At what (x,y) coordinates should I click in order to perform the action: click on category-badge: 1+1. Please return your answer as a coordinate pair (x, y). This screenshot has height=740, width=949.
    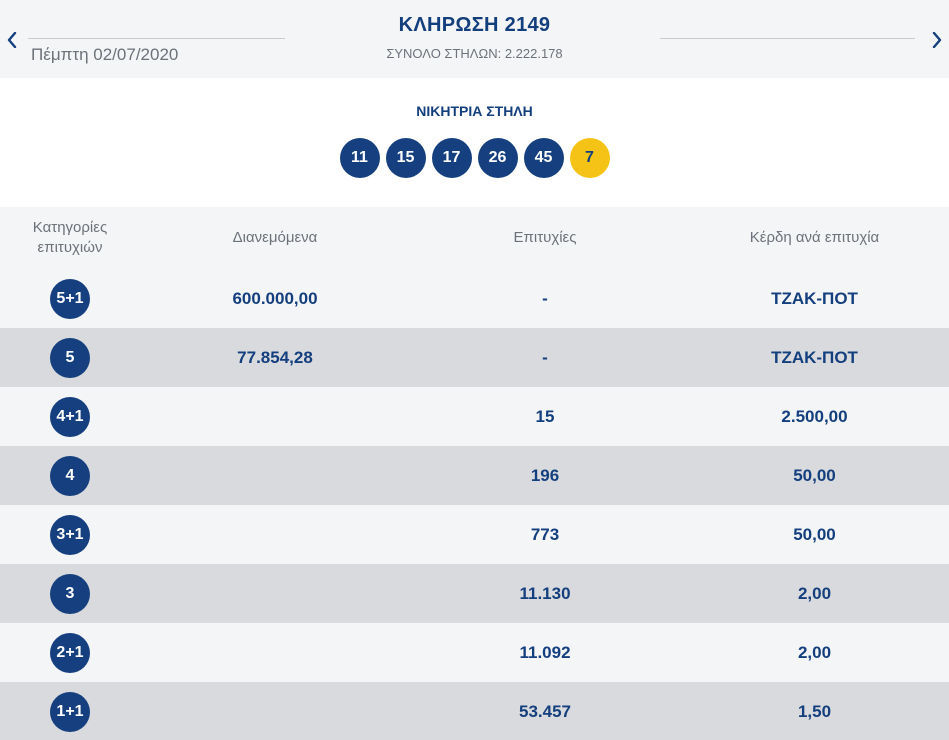
    Looking at the image, I should click on (70, 711).